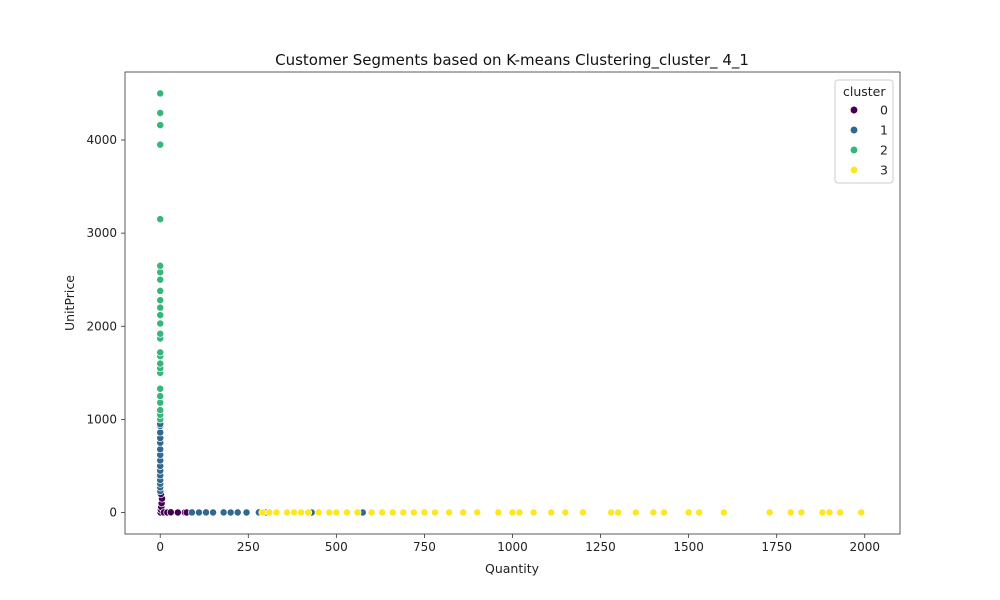  What do you see at coordinates (512, 547) in the screenshot?
I see `x-tick-label: 1000` at bounding box center [512, 547].